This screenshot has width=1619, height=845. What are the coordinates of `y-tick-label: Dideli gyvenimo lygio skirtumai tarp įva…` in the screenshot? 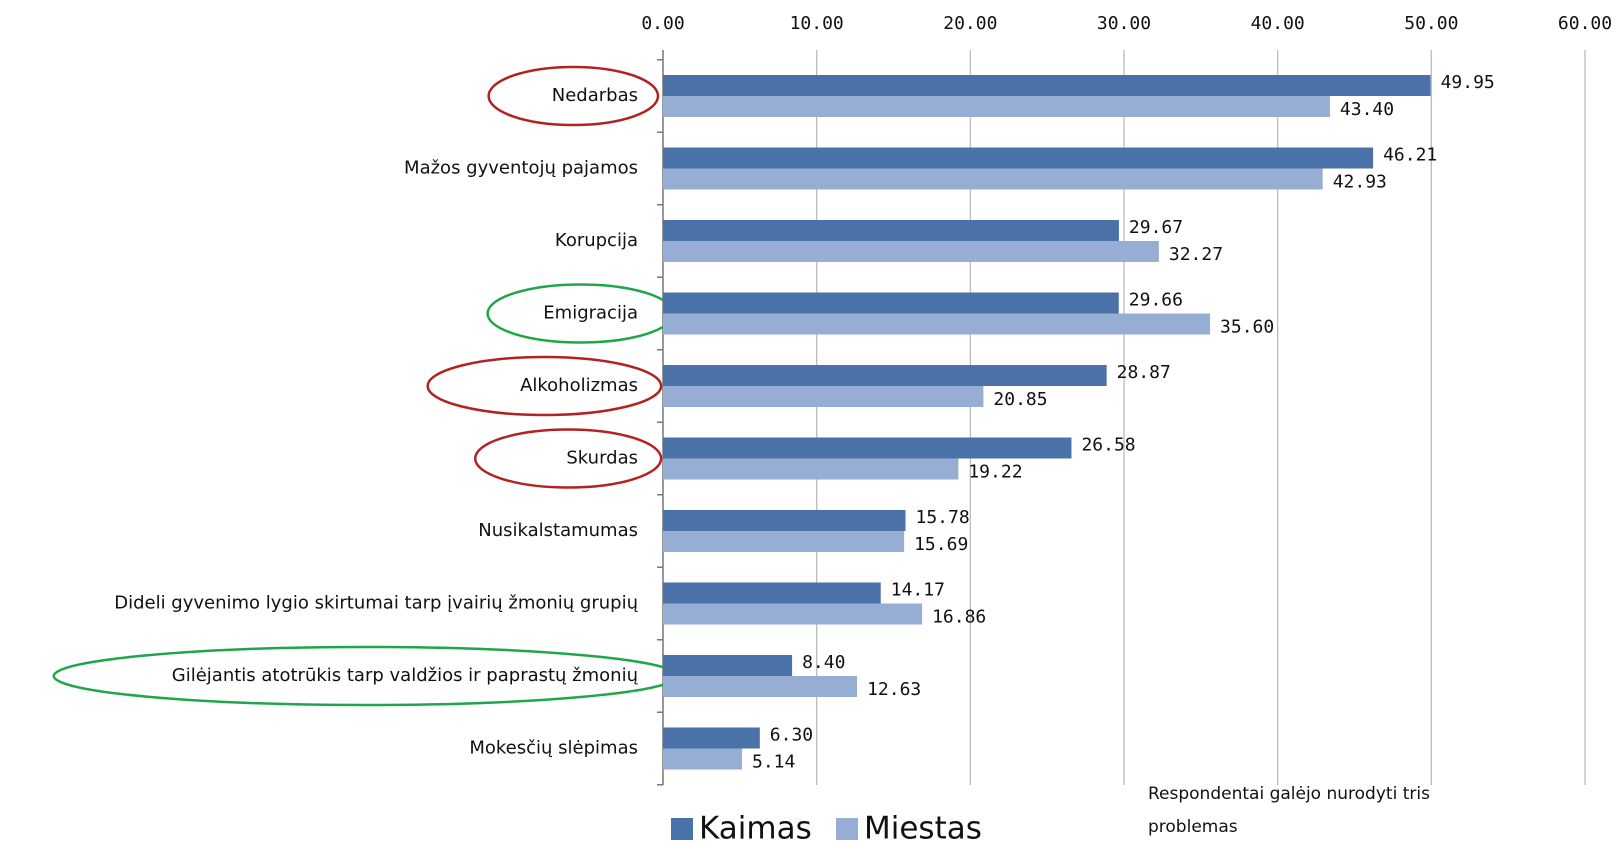 It's located at (376, 603).